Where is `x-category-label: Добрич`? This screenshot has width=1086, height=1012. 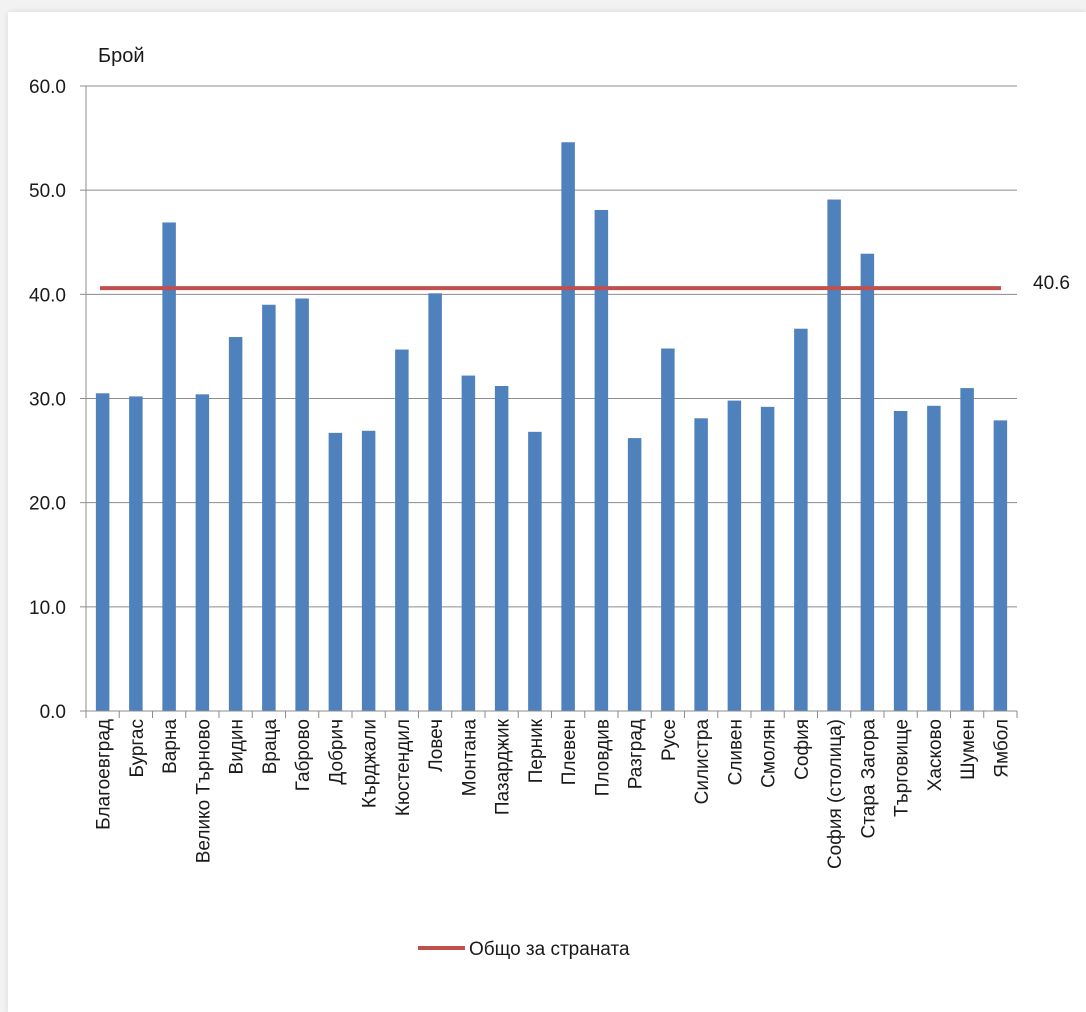
x-category-label: Добрич is located at coordinates (336, 752).